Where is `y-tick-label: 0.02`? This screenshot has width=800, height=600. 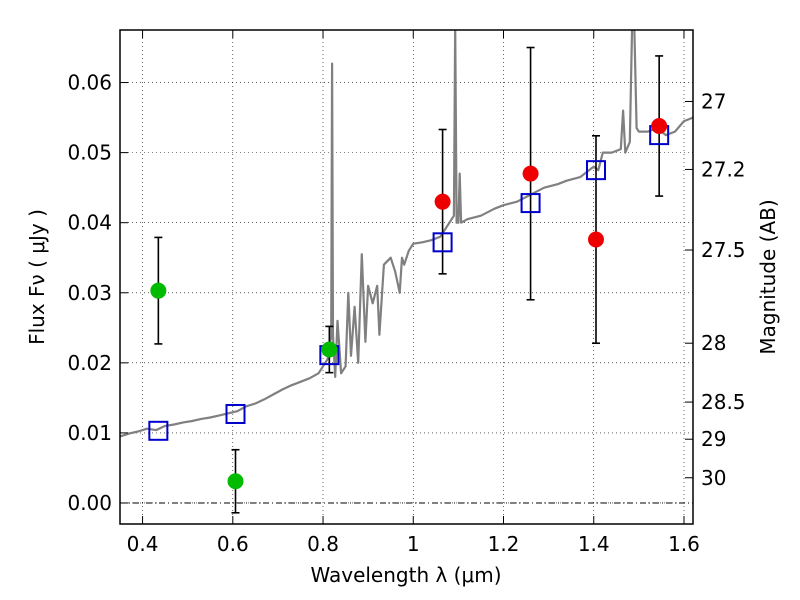
y-tick-label: 0.02 is located at coordinates (89, 363).